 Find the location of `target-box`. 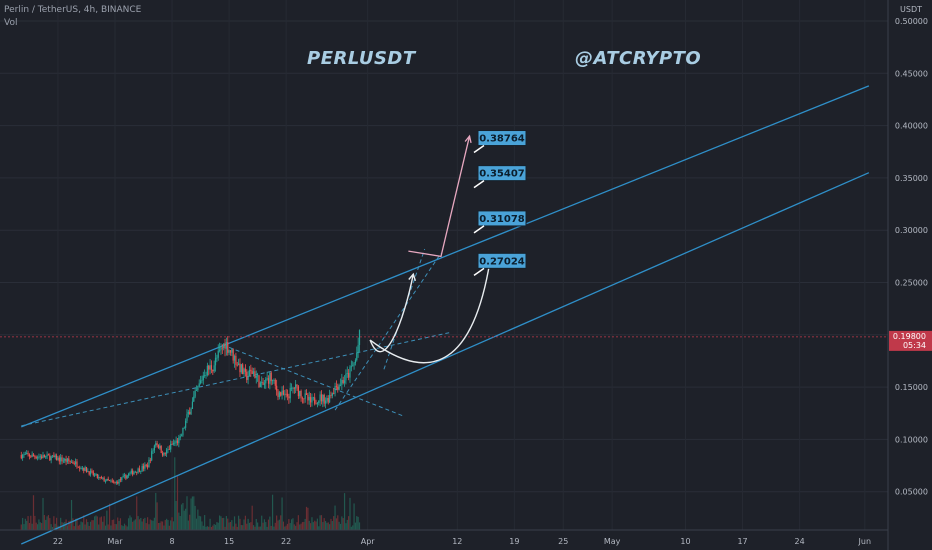

target-box is located at coordinates (502, 138).